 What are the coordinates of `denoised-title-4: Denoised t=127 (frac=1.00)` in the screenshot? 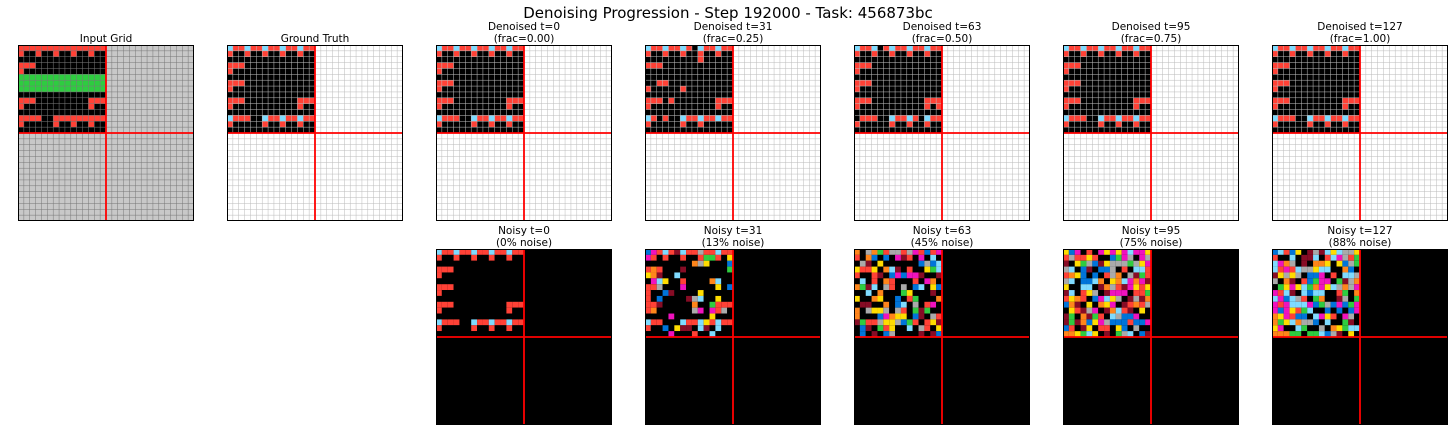 It's located at (1360, 33).